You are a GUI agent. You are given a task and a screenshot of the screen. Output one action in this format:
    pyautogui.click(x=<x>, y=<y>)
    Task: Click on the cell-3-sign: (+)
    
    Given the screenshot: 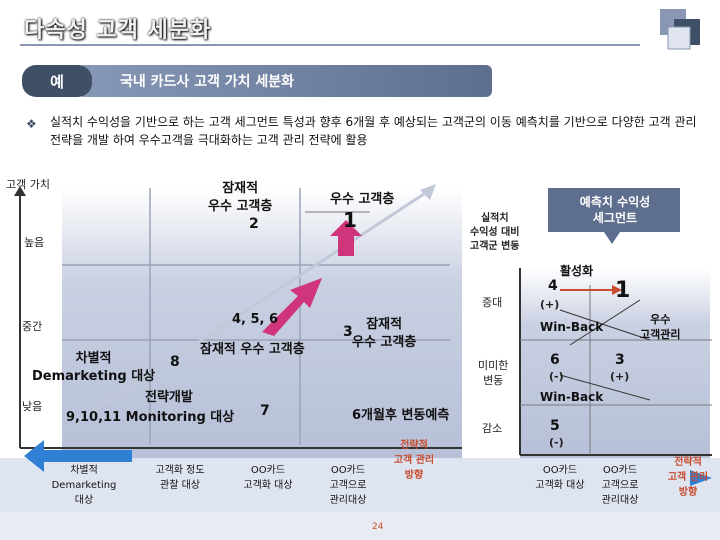 What is the action you would take?
    pyautogui.click(x=620, y=376)
    